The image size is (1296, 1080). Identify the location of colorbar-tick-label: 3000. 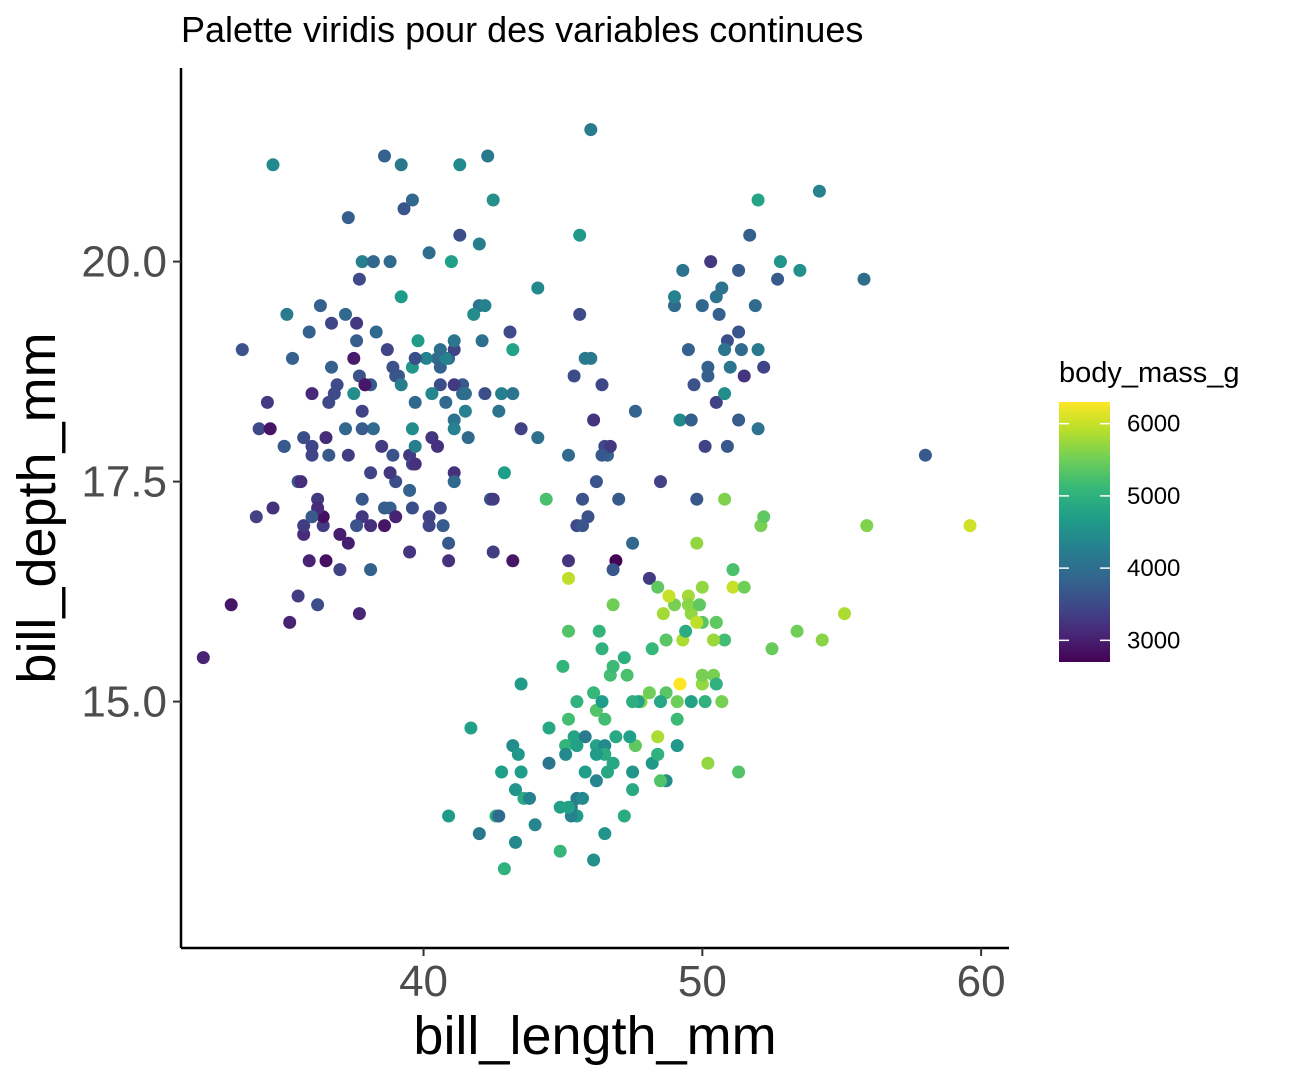
(1153, 640).